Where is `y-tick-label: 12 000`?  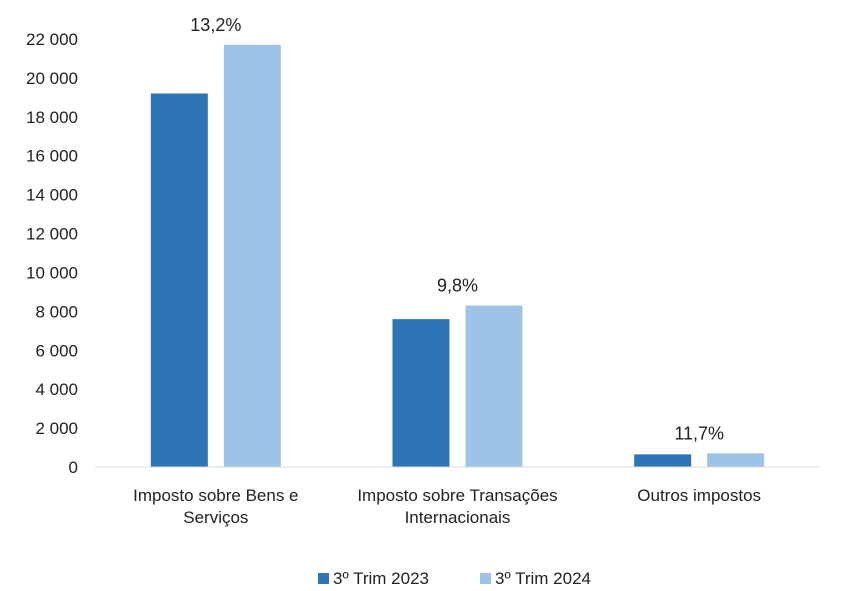
y-tick-label: 12 000 is located at coordinates (52, 234).